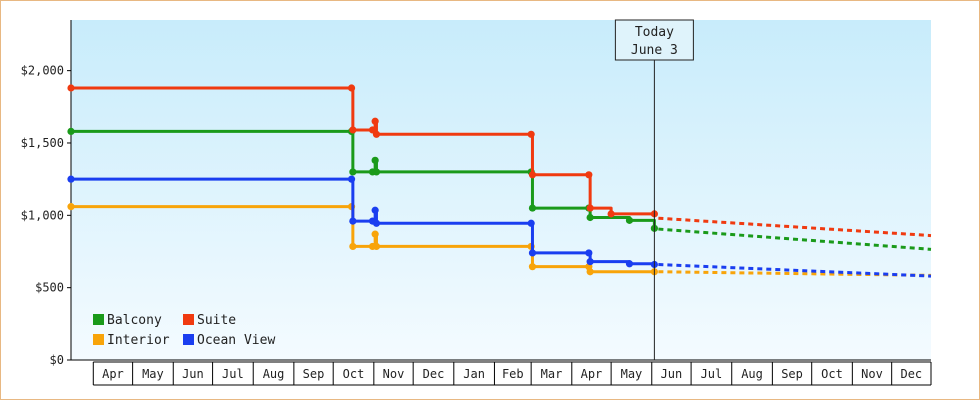  I want to click on y-tick-label: $2,000, so click(42, 71).